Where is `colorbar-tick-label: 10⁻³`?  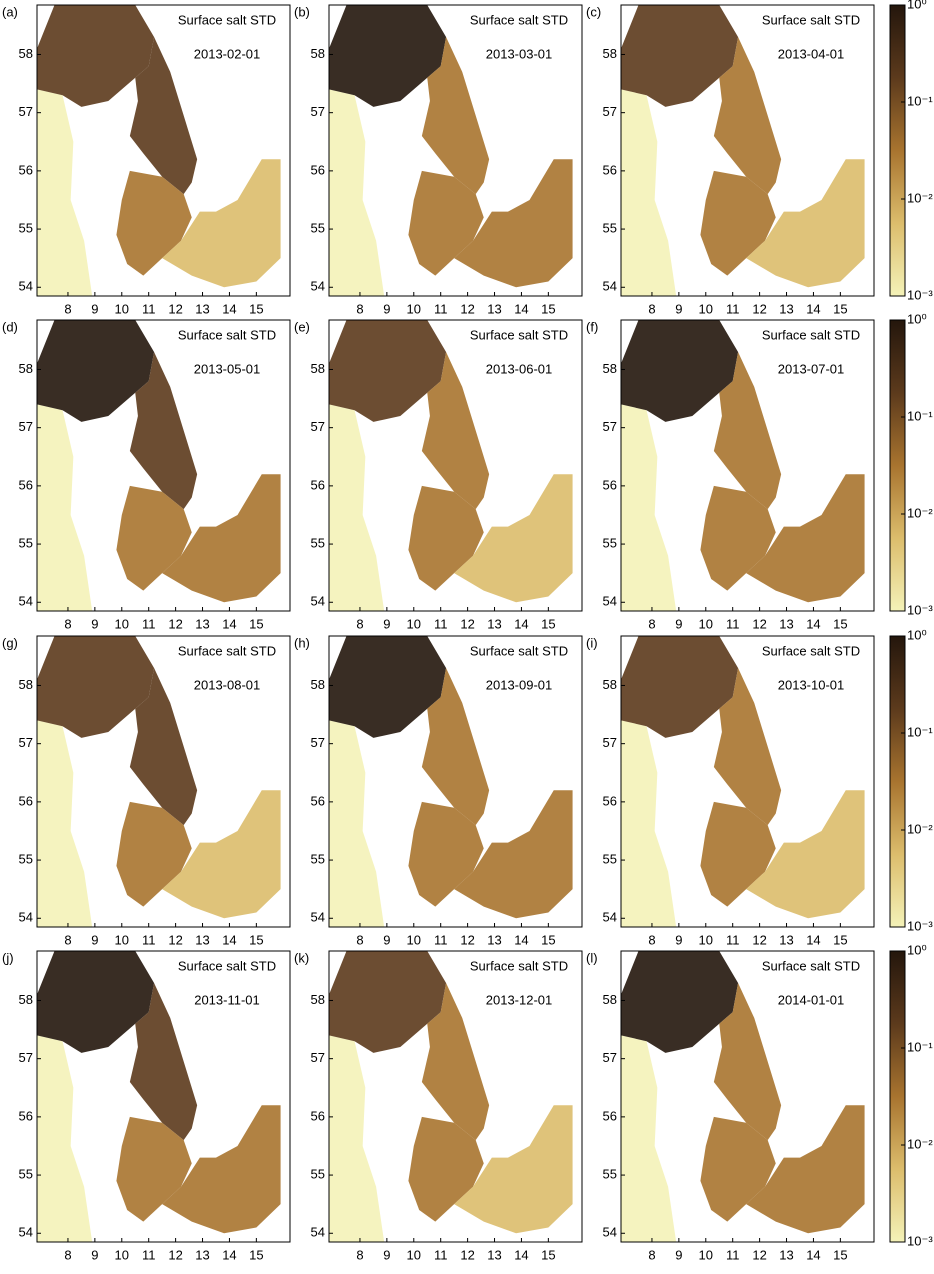 colorbar-tick-label: 10⁻³ is located at coordinates (920, 294).